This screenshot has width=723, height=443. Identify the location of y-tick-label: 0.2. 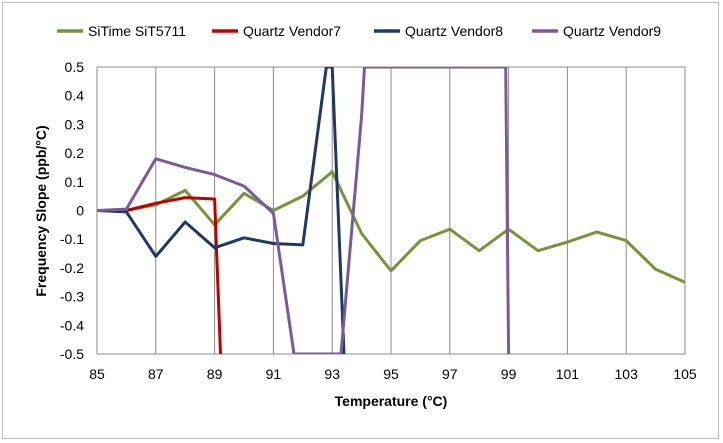
(75, 153).